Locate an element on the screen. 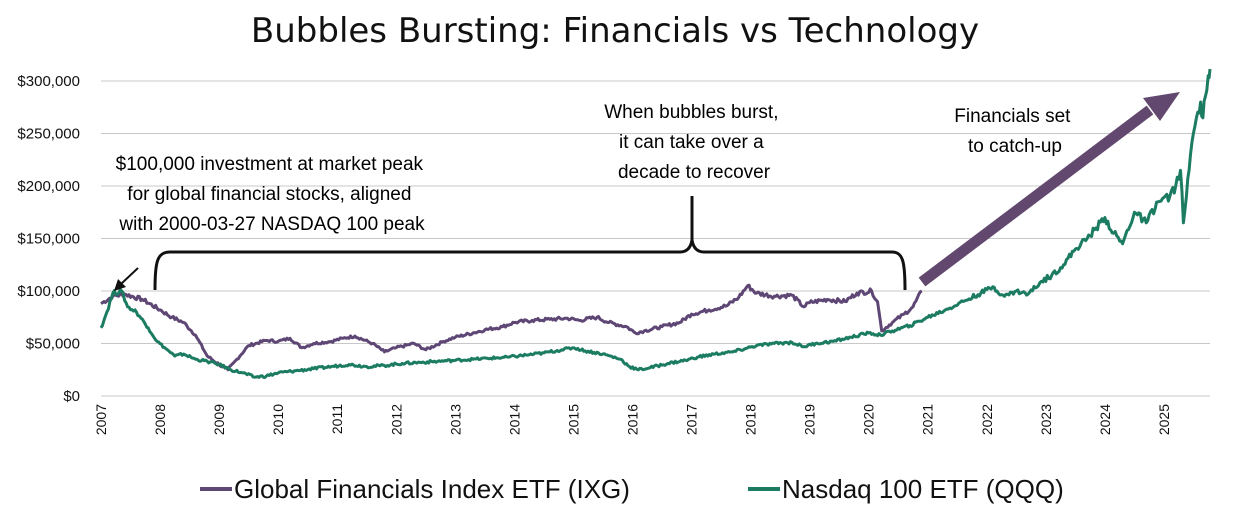 The image size is (1244, 519). x-tick-label: 2023 is located at coordinates (1046, 419).